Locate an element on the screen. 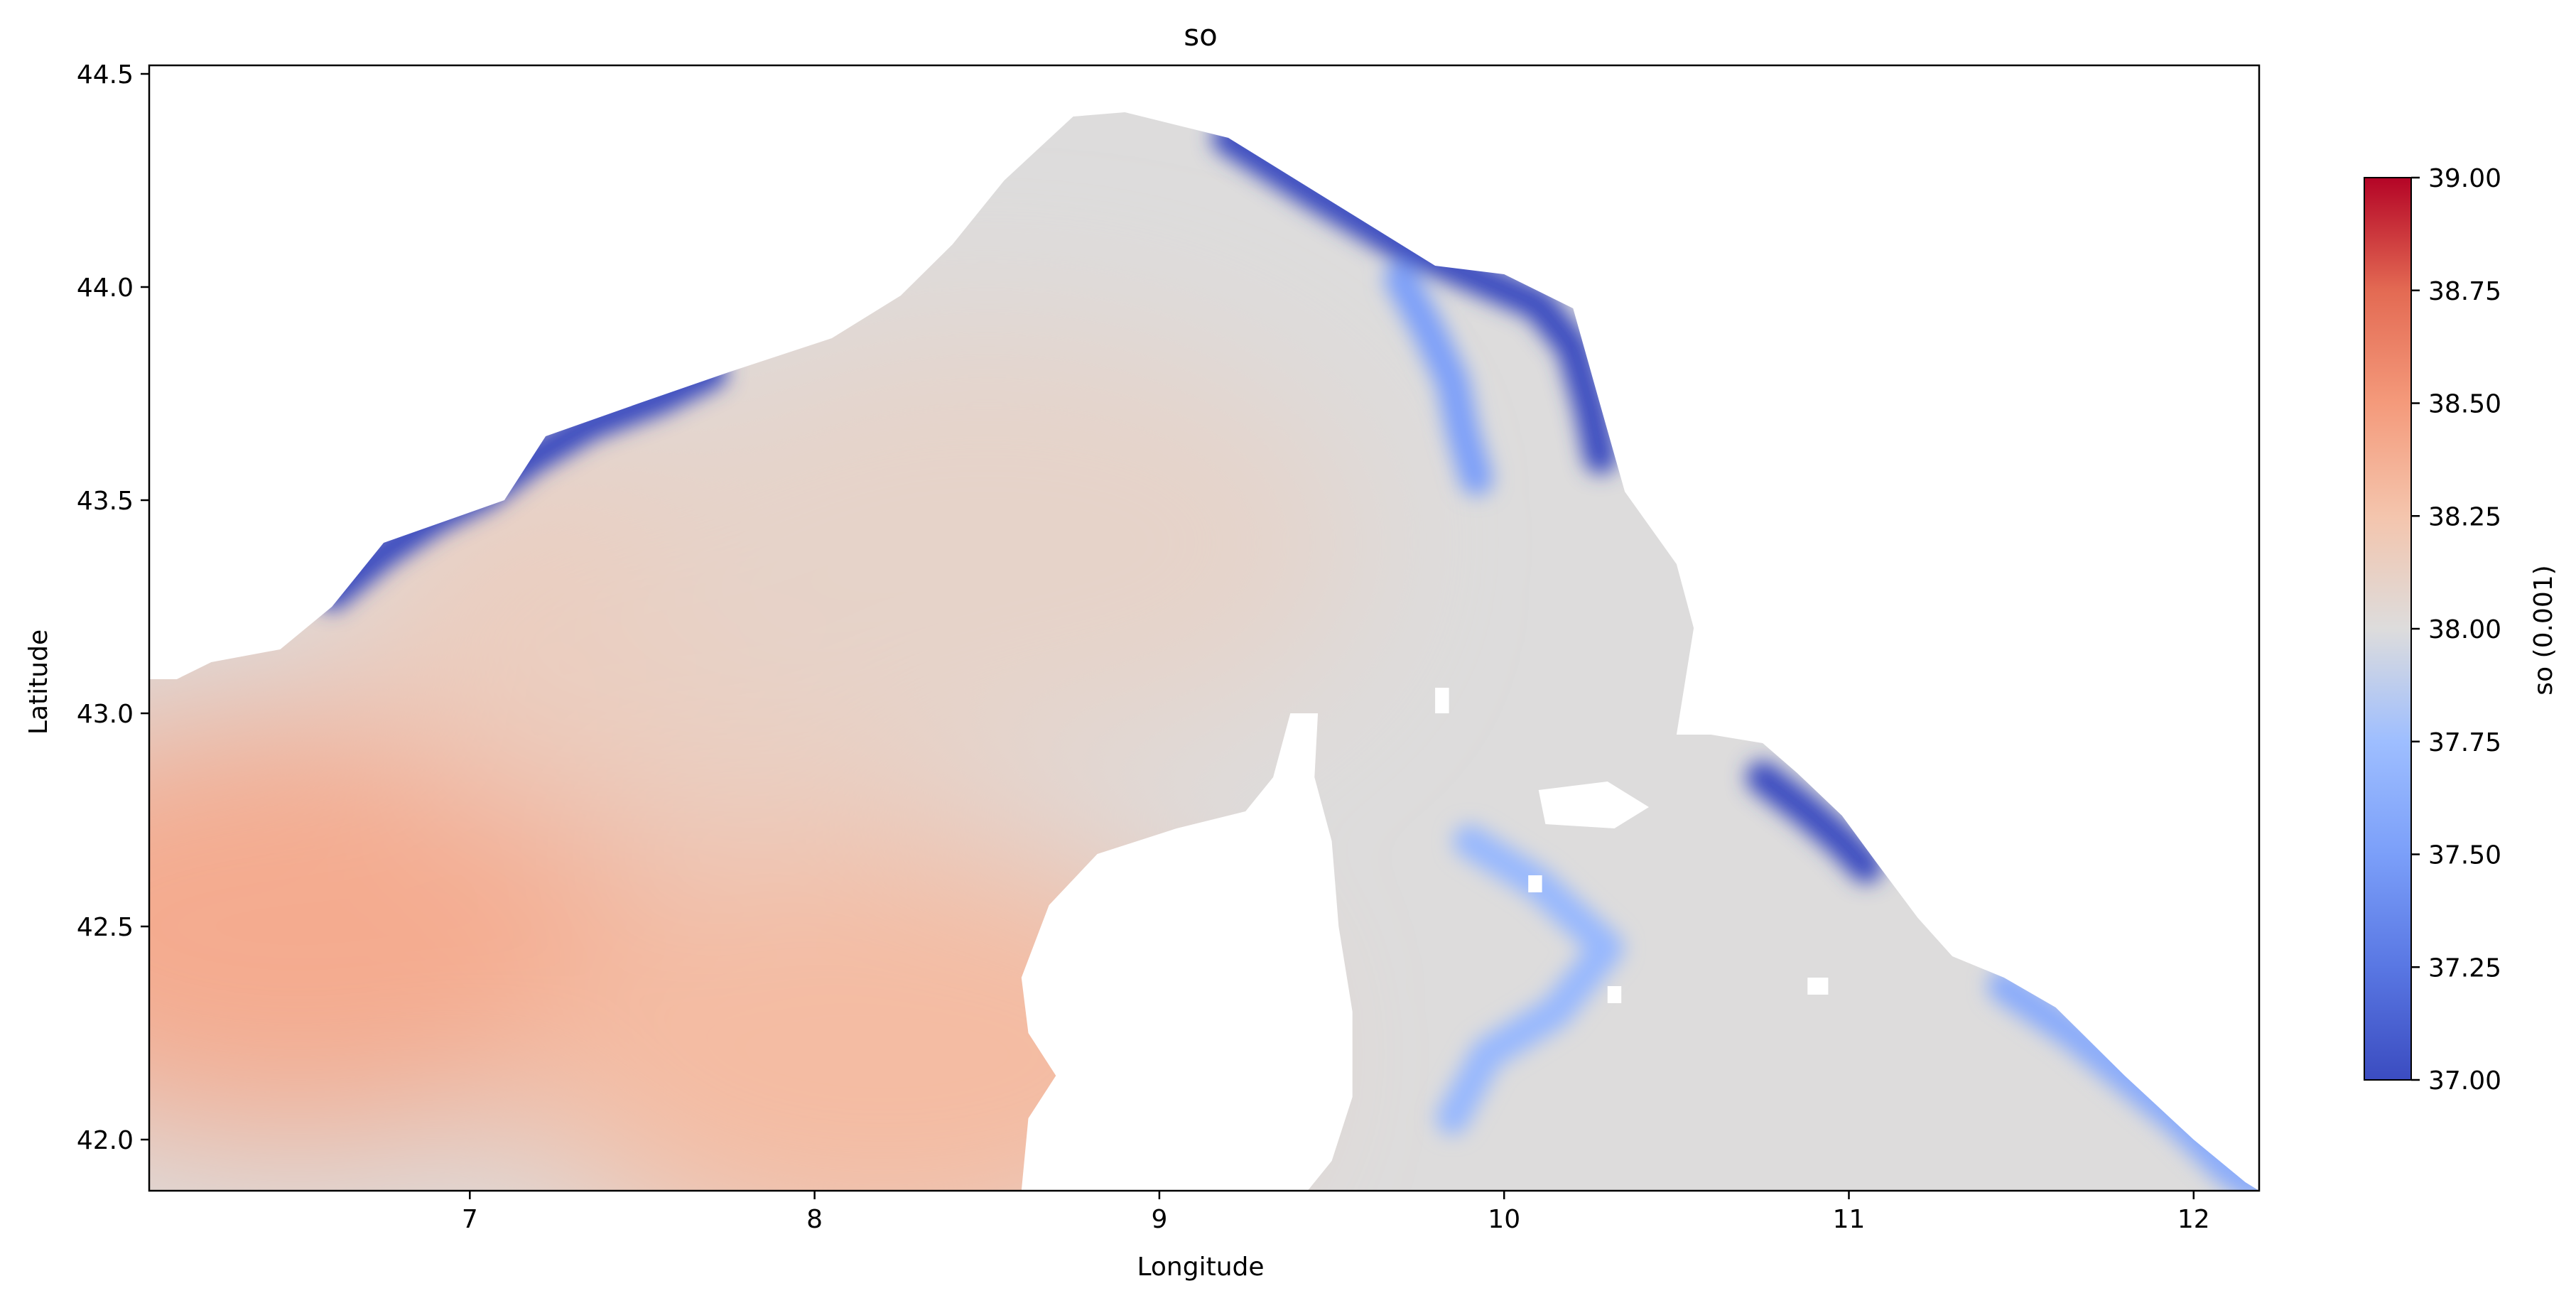 This screenshot has width=2576, height=1303. chart-title: so is located at coordinates (1201, 35).